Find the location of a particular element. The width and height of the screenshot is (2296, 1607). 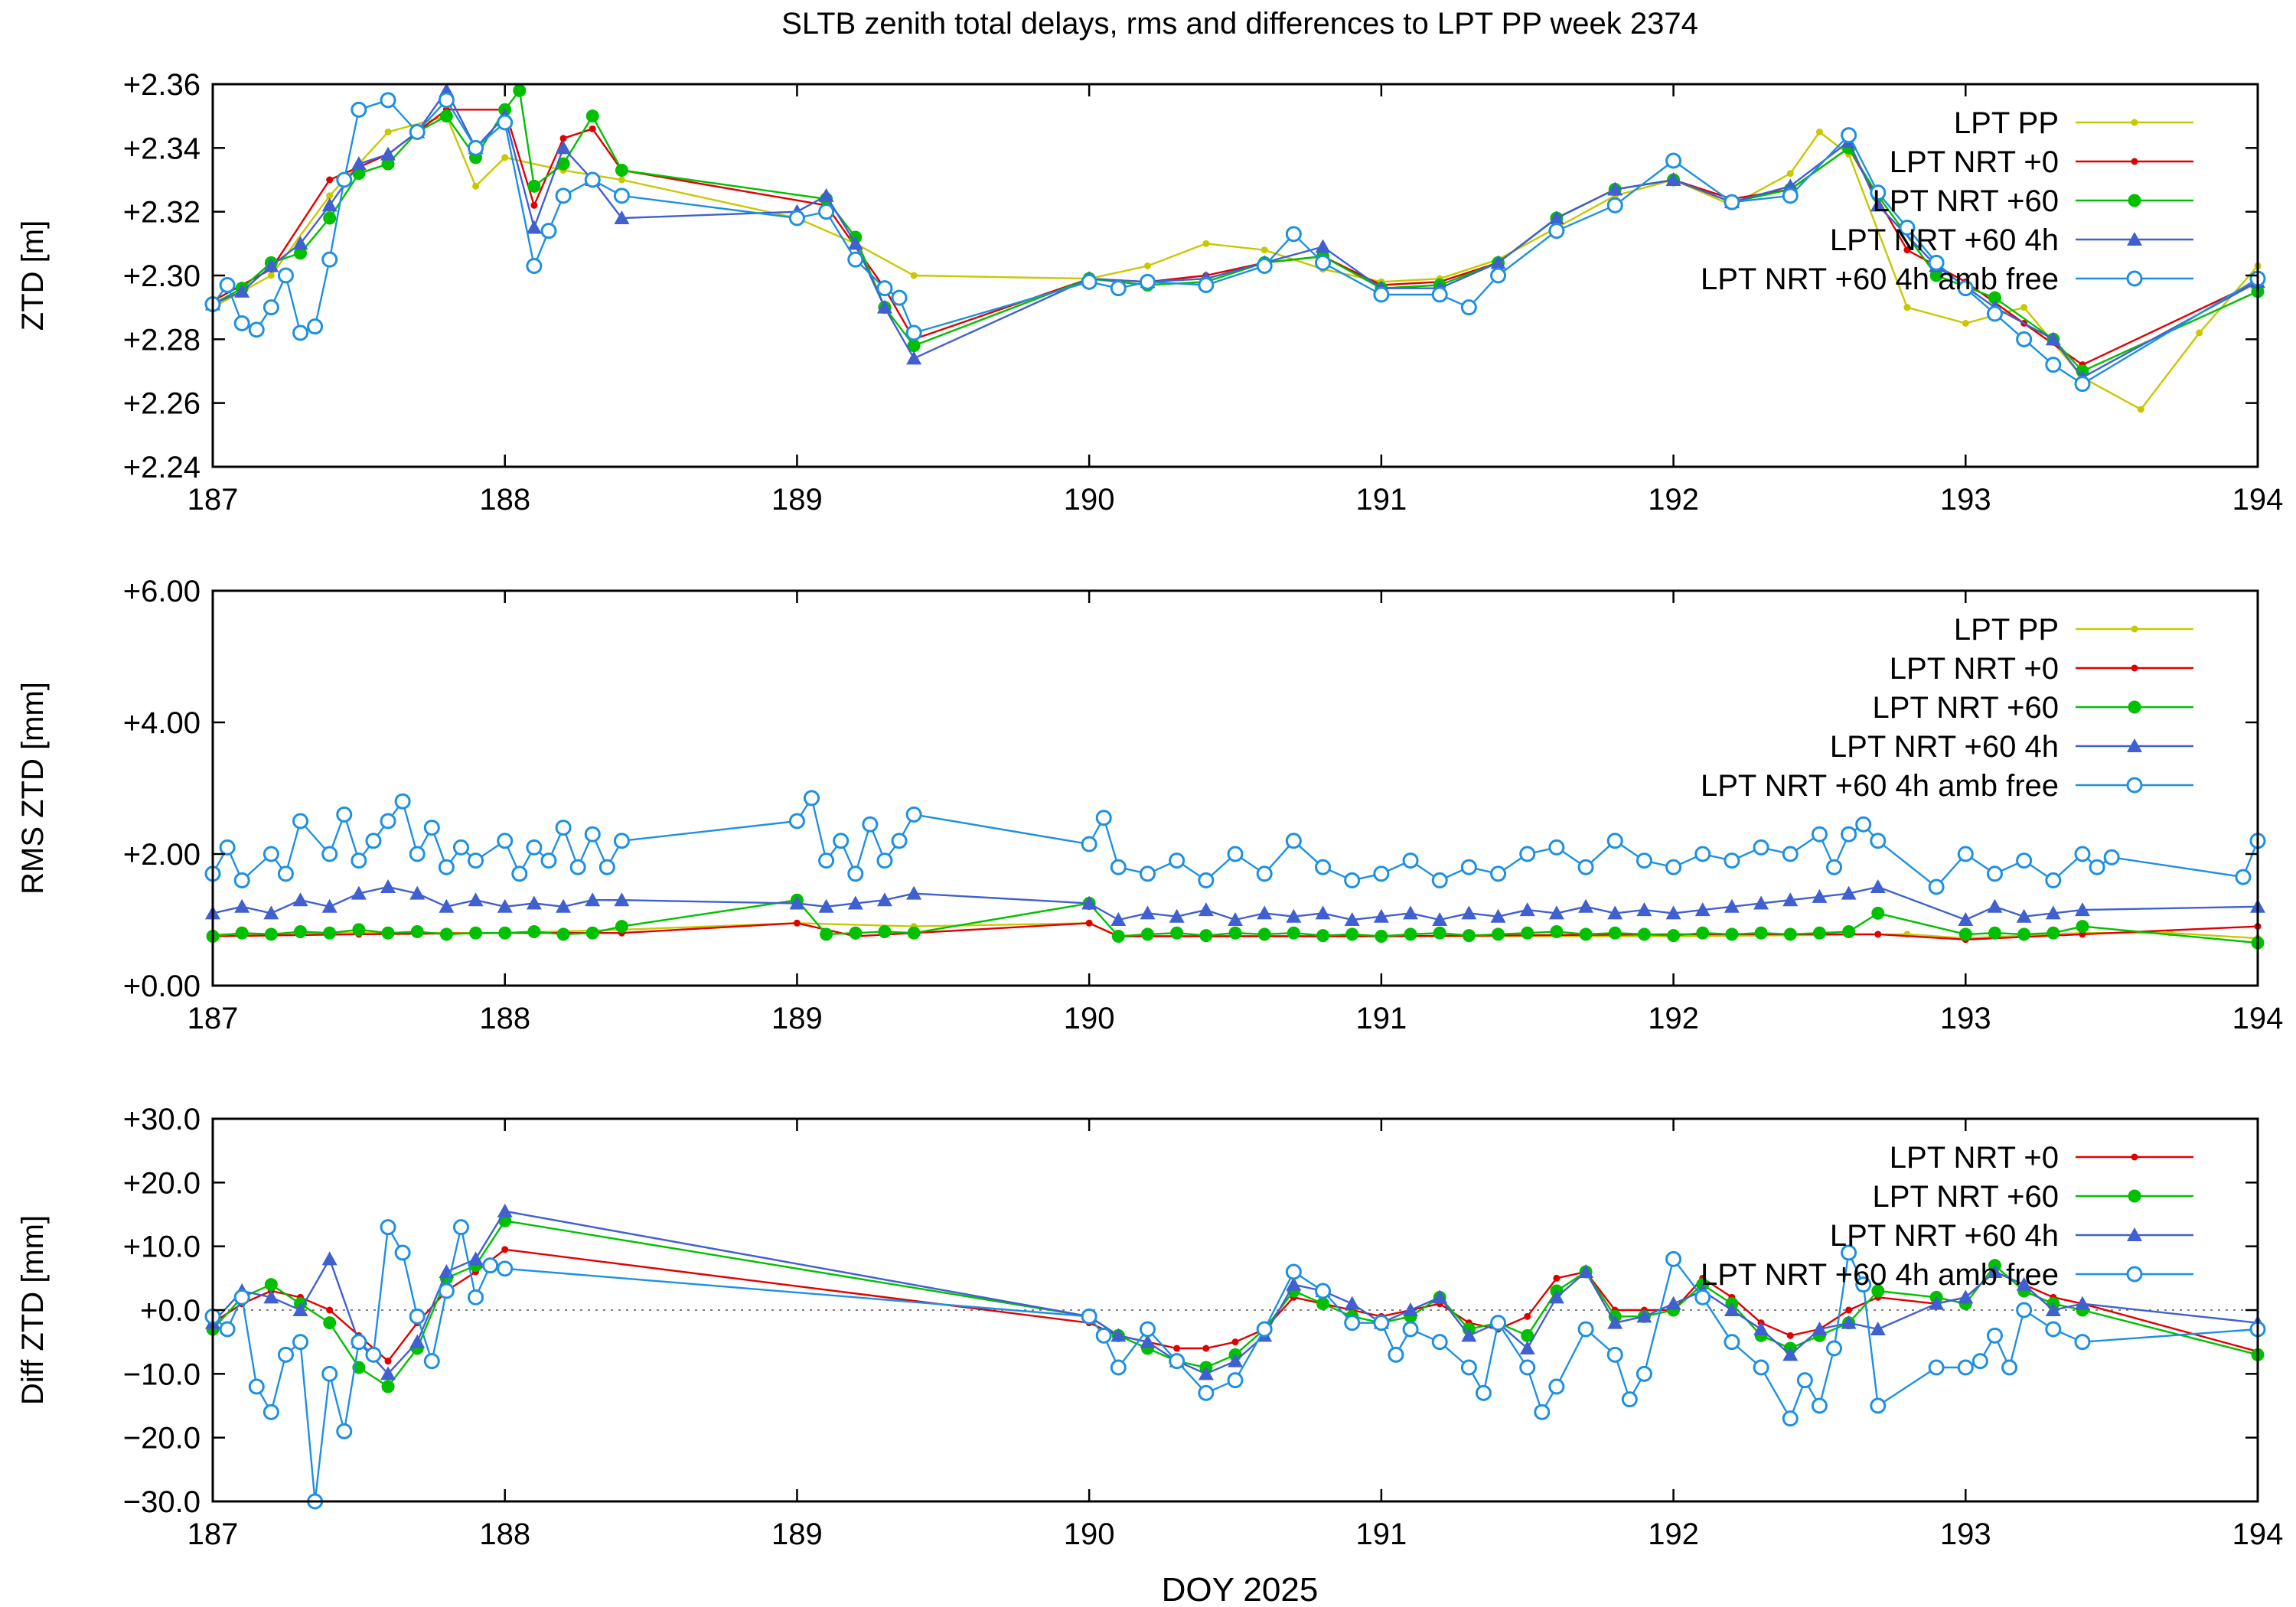

series-line is located at coordinates (1235, 1304).